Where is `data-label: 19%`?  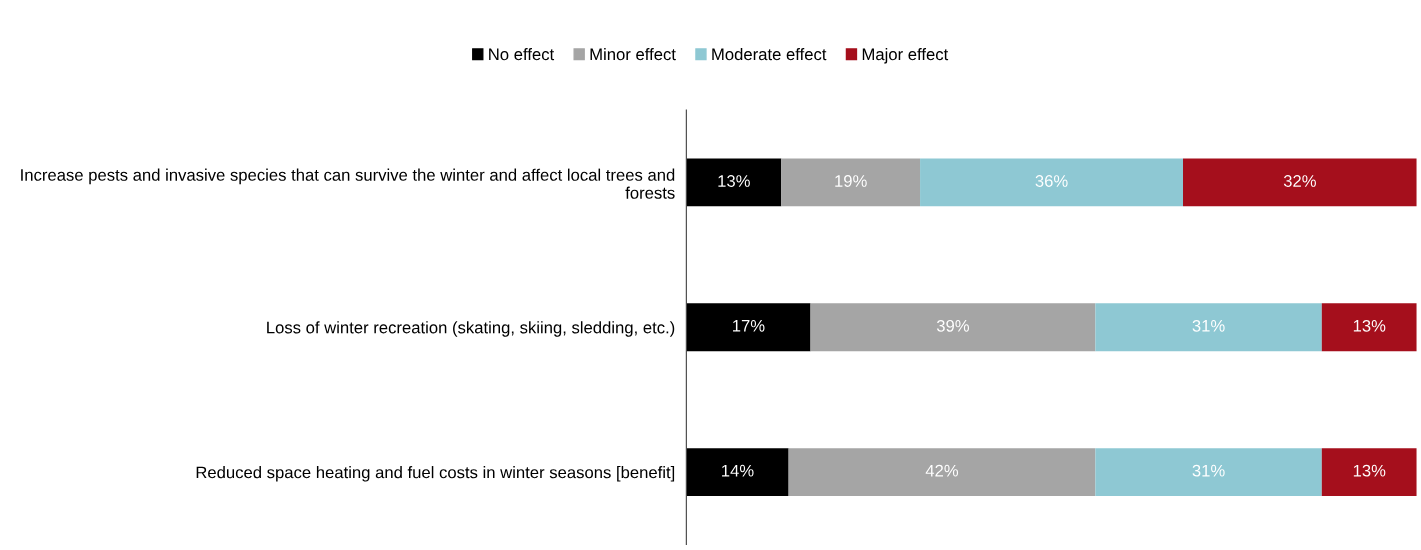 data-label: 19% is located at coordinates (851, 181).